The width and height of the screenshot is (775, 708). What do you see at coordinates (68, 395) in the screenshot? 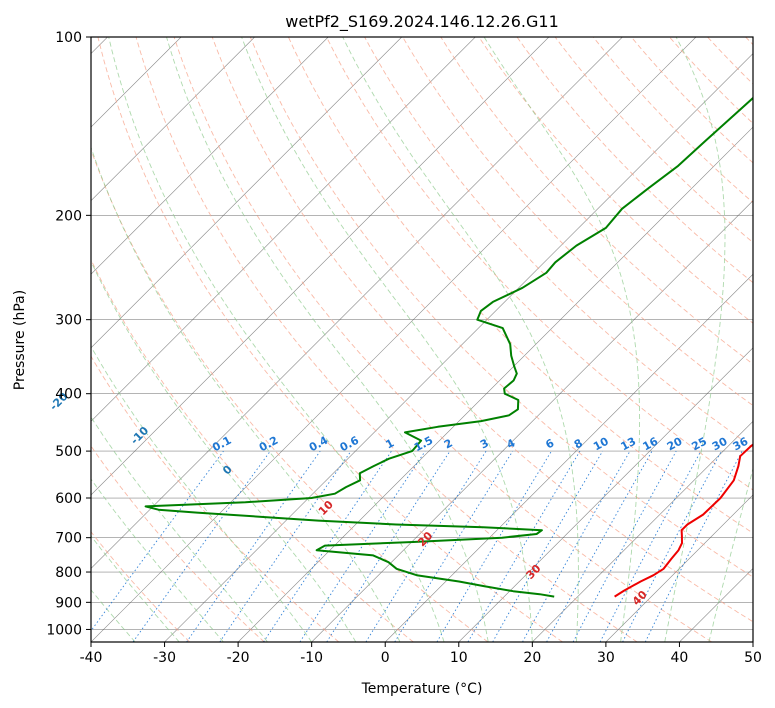
I see `y-tick-label: 400` at bounding box center [68, 395].